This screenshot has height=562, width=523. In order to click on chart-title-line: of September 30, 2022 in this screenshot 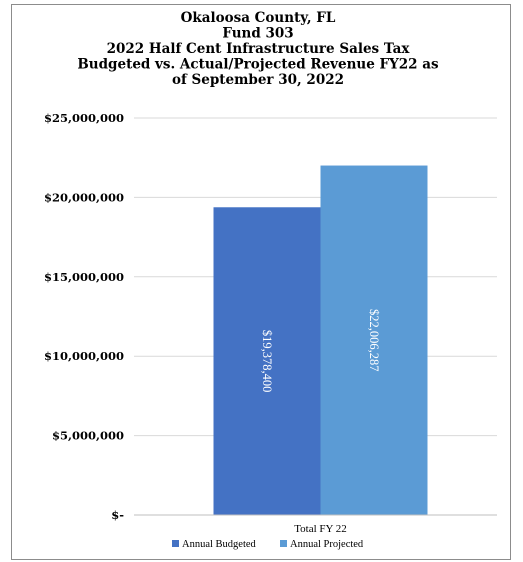, I will do `click(258, 80)`.